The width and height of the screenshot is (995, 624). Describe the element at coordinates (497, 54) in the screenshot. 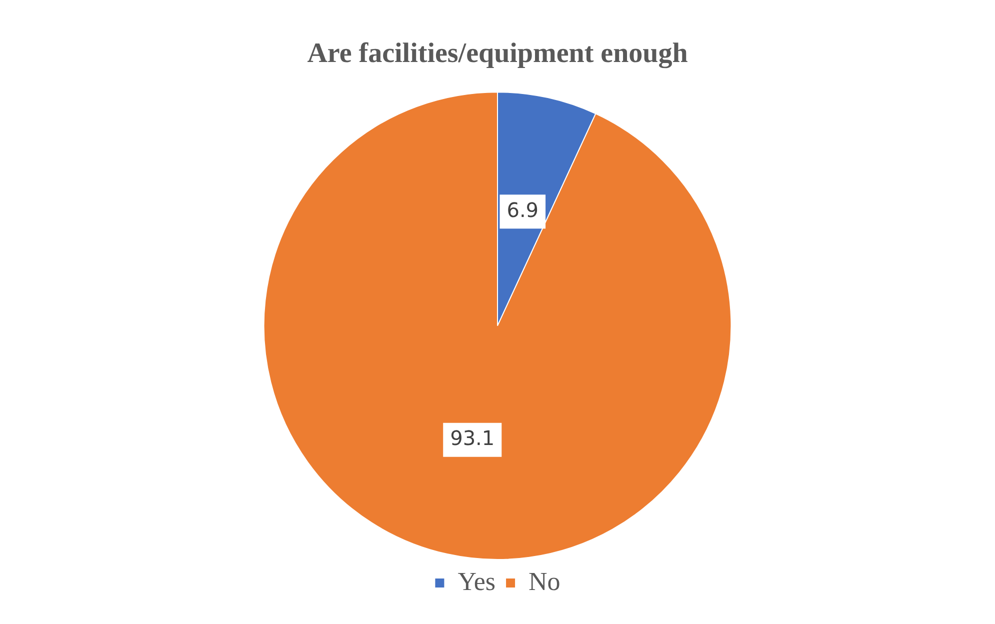

I see `chart-title: Are facilities/equipment enough` at that location.